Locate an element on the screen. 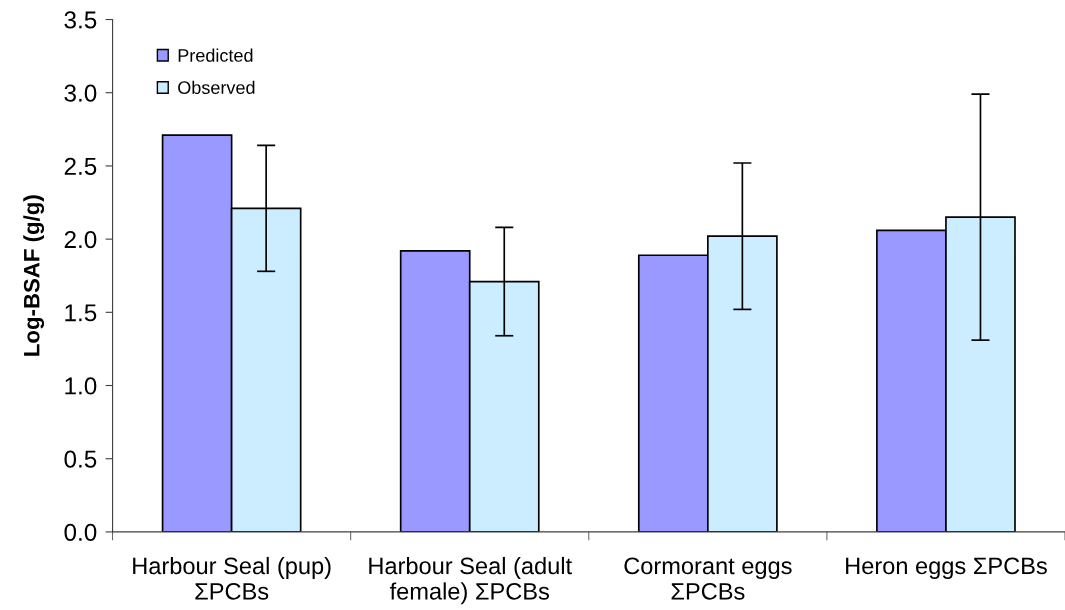 The width and height of the screenshot is (1065, 610). x-tick-label: Heron eggs ΣPCBs is located at coordinates (946, 568).